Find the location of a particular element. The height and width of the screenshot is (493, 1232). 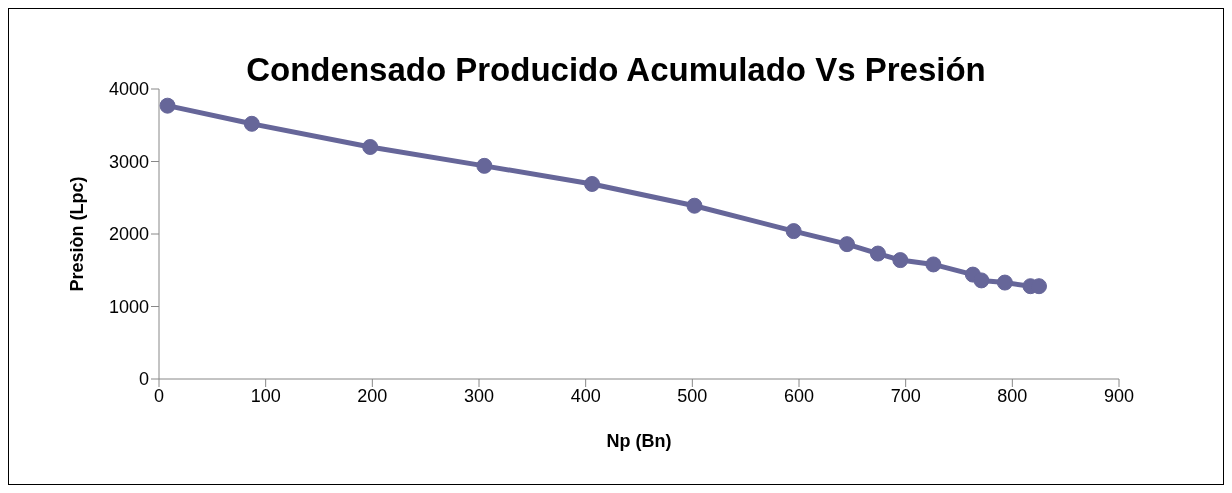

y-tick-label: 0 is located at coordinates (143, 379).